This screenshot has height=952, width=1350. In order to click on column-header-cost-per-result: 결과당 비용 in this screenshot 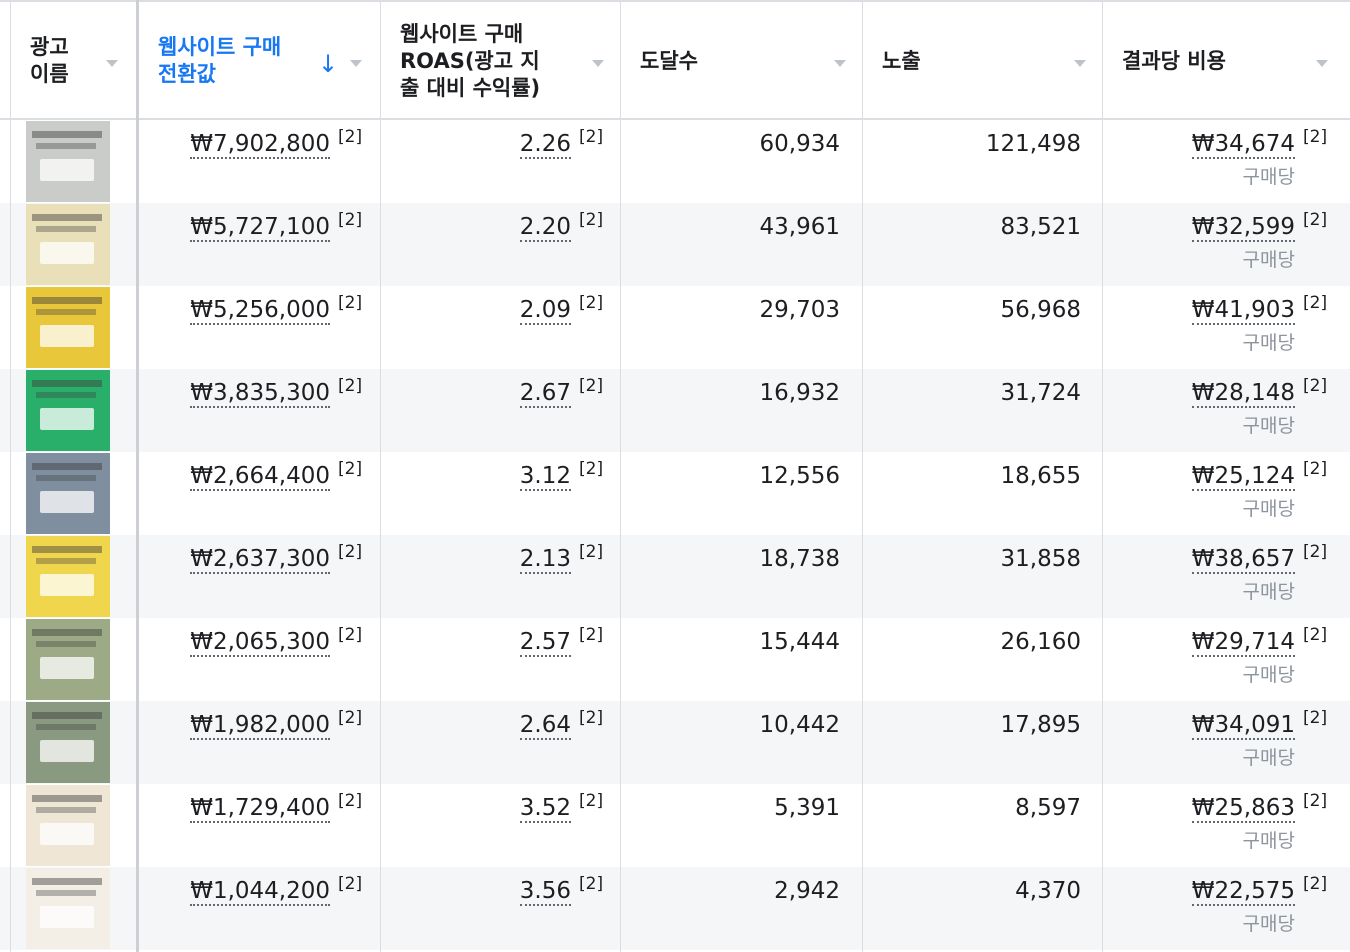, I will do `click(1227, 61)`.